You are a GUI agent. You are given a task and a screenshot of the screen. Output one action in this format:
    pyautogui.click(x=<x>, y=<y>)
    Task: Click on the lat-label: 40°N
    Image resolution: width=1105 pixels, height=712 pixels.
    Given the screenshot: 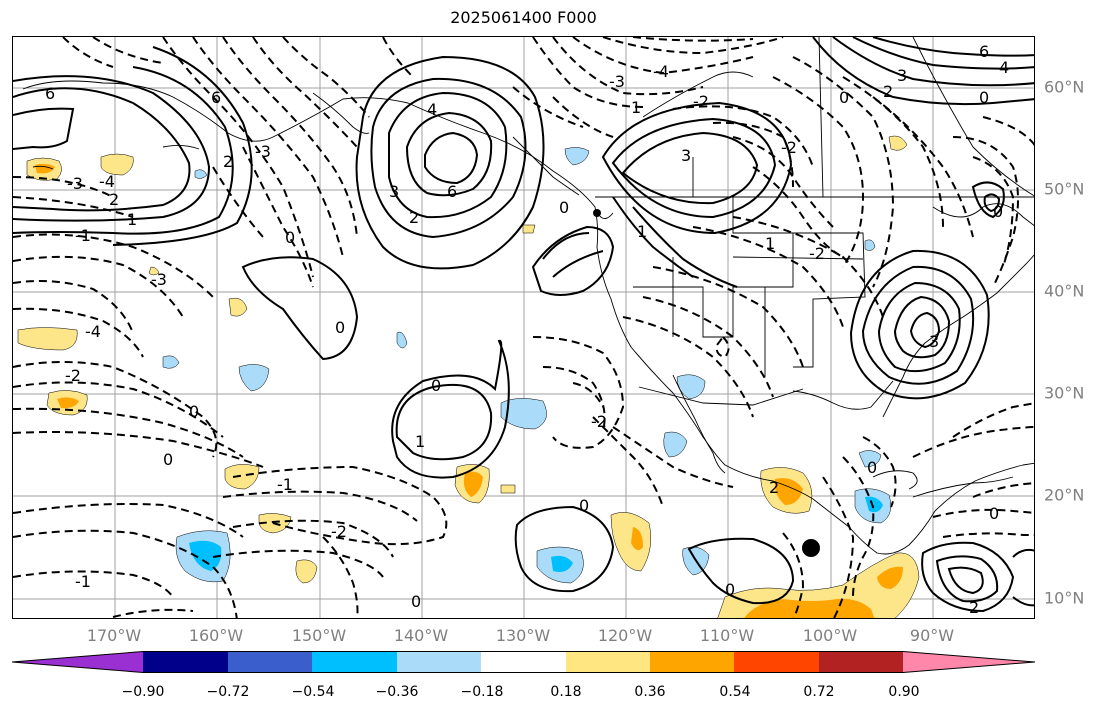 What is the action you would take?
    pyautogui.click(x=1064, y=291)
    